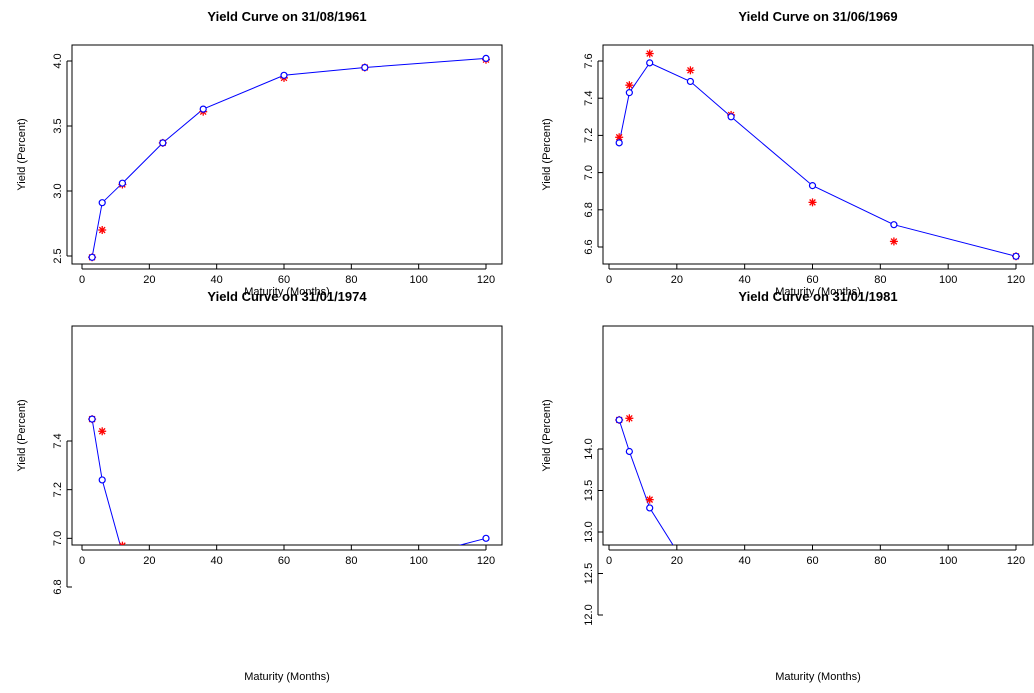 This screenshot has width=1034, height=693. I want to click on y-tick-label: 3.5, so click(58, 125).